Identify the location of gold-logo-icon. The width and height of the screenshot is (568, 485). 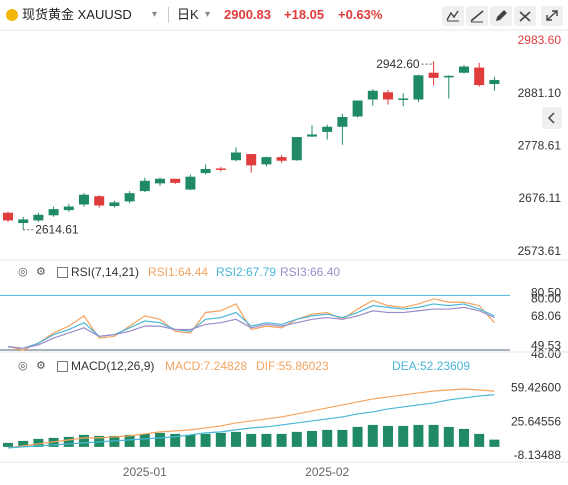
(12, 15).